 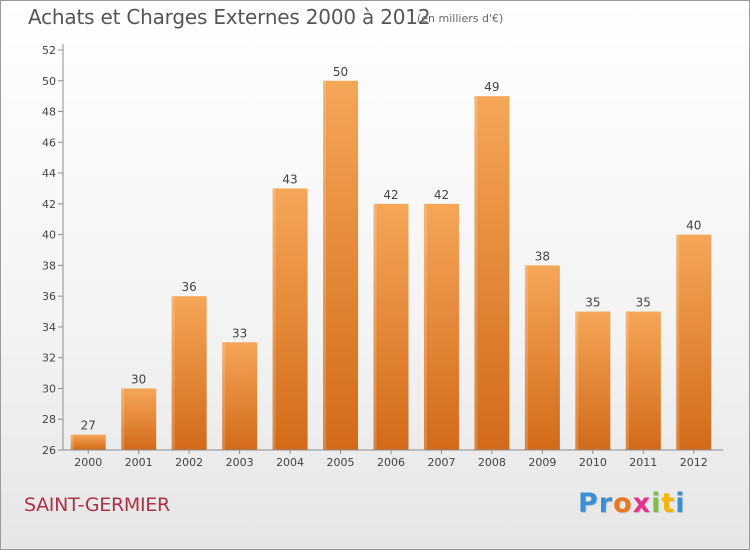 I want to click on y-tick-label: 50, so click(x=49, y=81).